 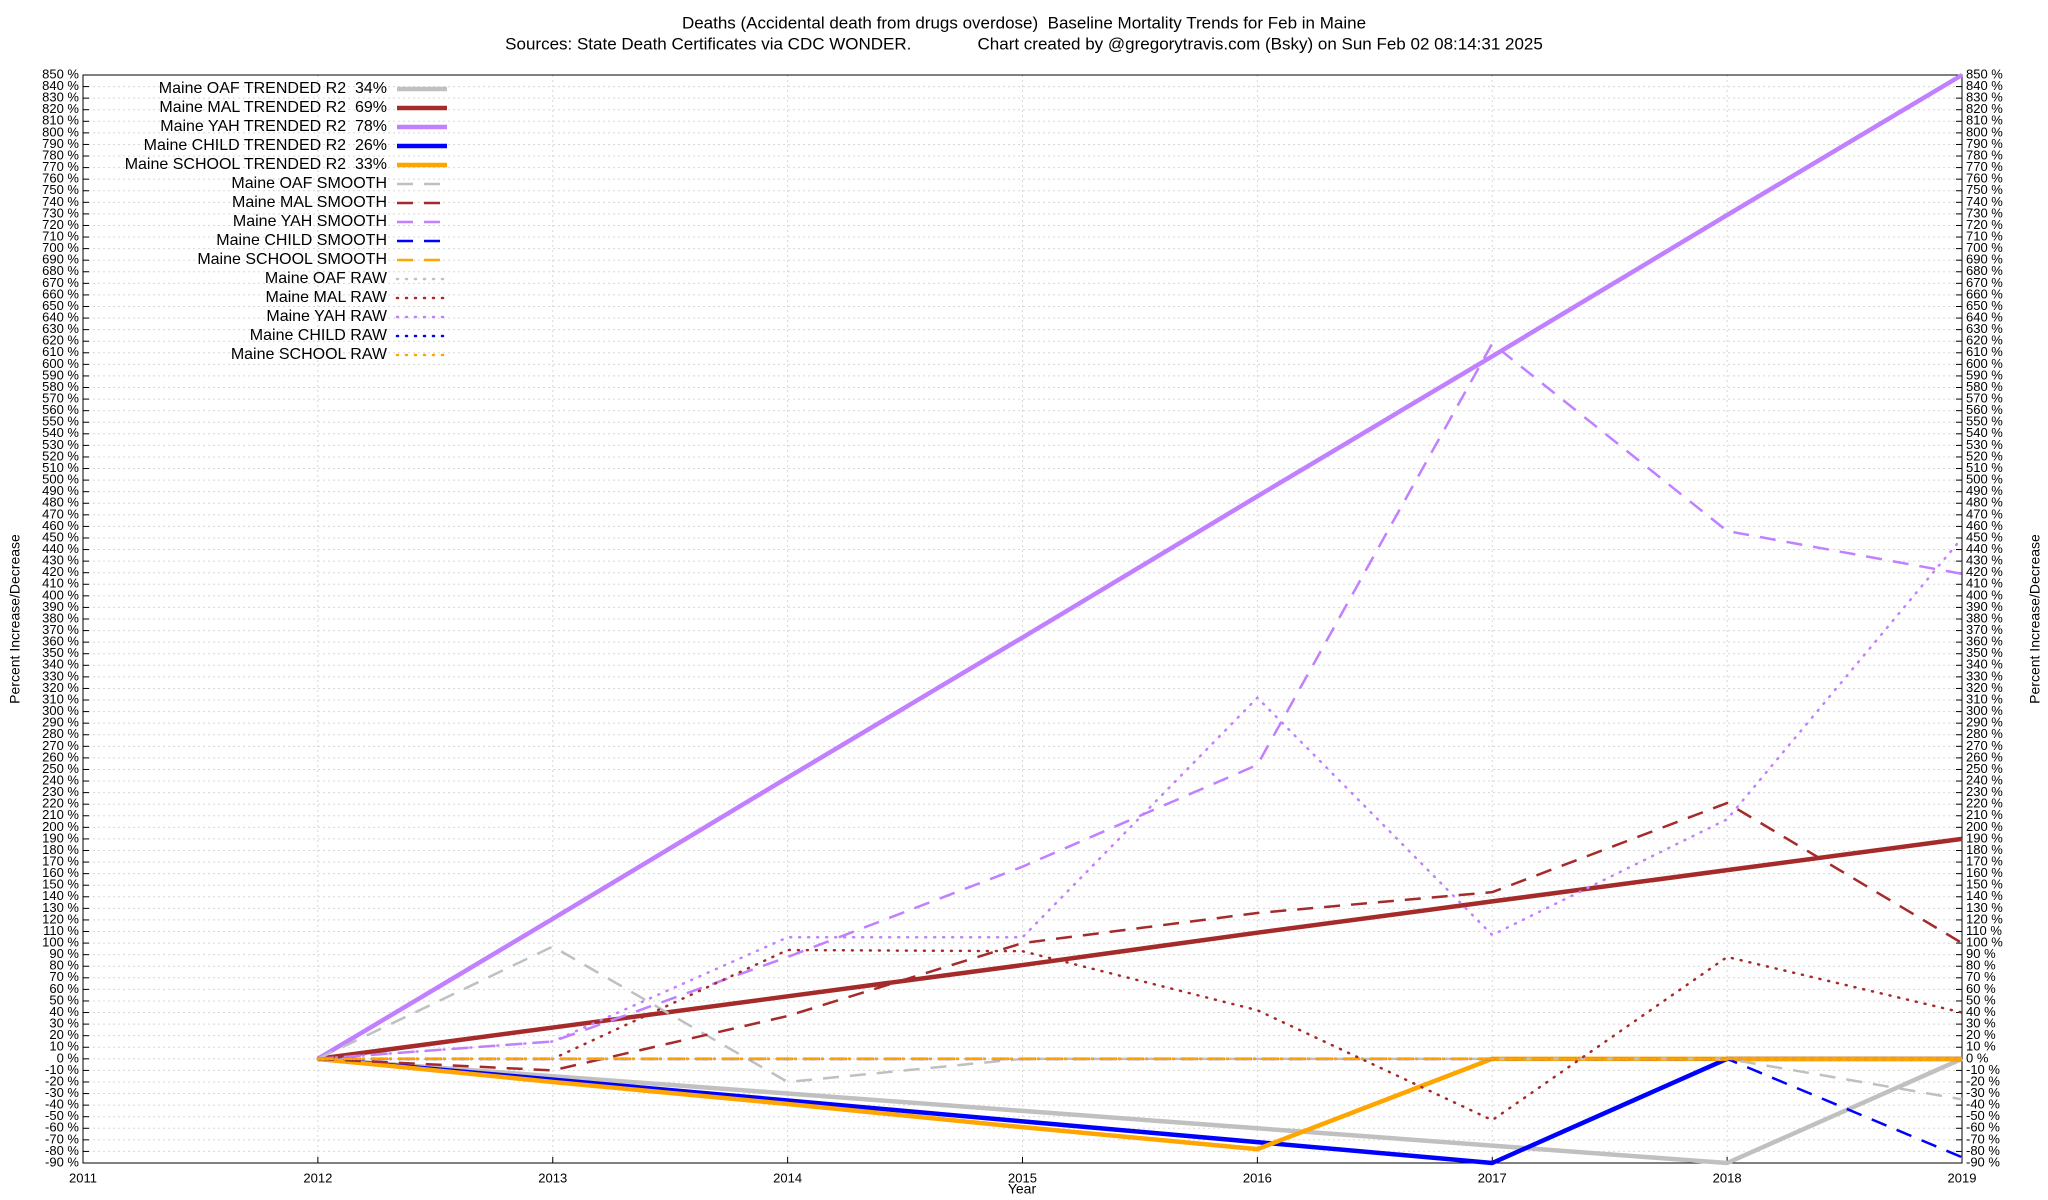 I want to click on y-tick-label: -30 %, so click(x=62, y=1092).